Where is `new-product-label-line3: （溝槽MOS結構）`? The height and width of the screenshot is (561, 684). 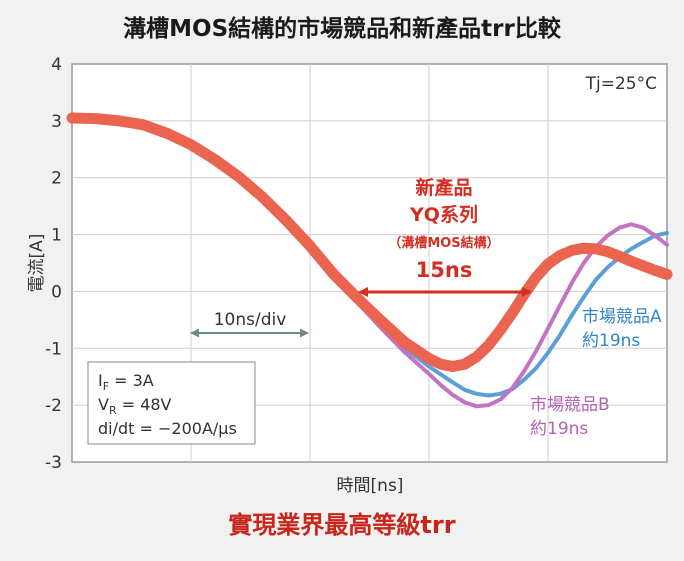 new-product-label-line3: （溝槽MOS結構） is located at coordinates (443, 243).